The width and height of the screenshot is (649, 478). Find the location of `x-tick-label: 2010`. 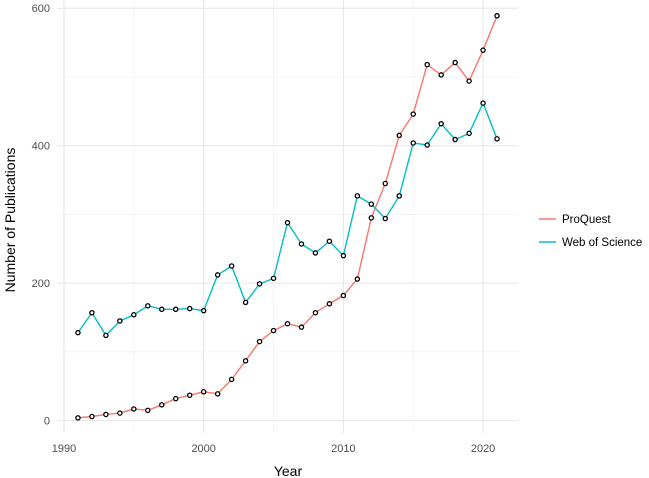

x-tick-label: 2010 is located at coordinates (343, 449).